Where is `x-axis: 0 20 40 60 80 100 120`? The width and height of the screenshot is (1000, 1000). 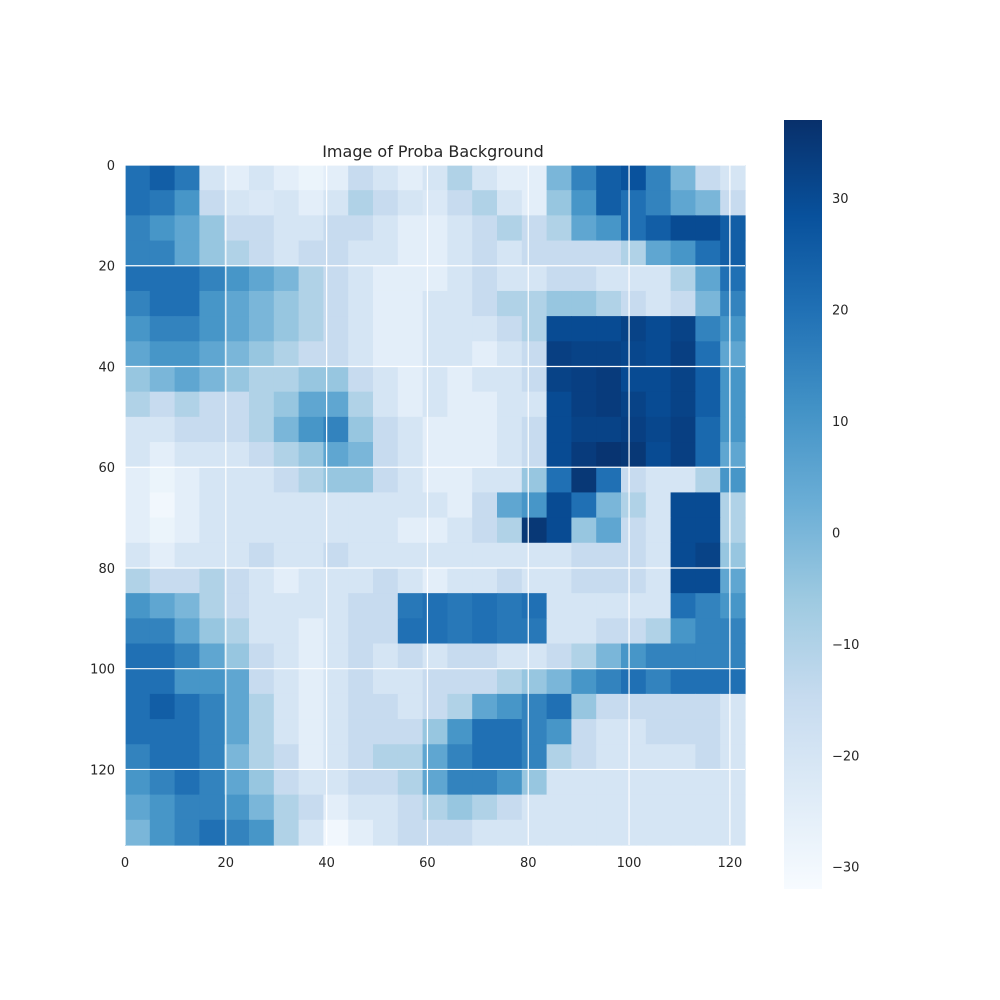
x-axis: 0 20 40 60 80 100 120 is located at coordinates (431, 863).